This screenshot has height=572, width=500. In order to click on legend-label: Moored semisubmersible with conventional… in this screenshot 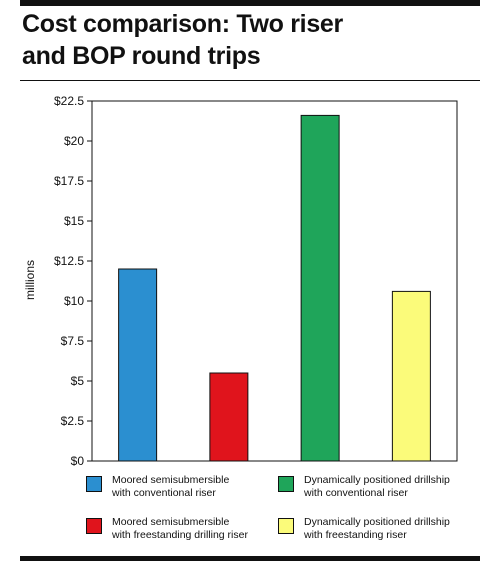, I will do `click(171, 486)`.